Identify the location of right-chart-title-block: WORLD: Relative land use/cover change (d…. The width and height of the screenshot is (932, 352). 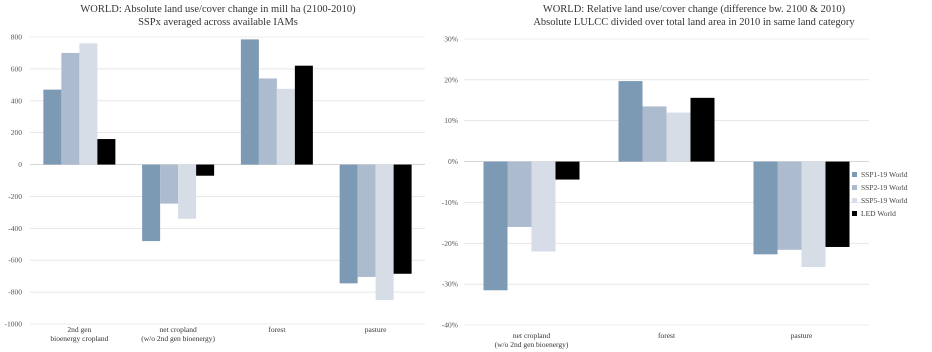
(682, 16).